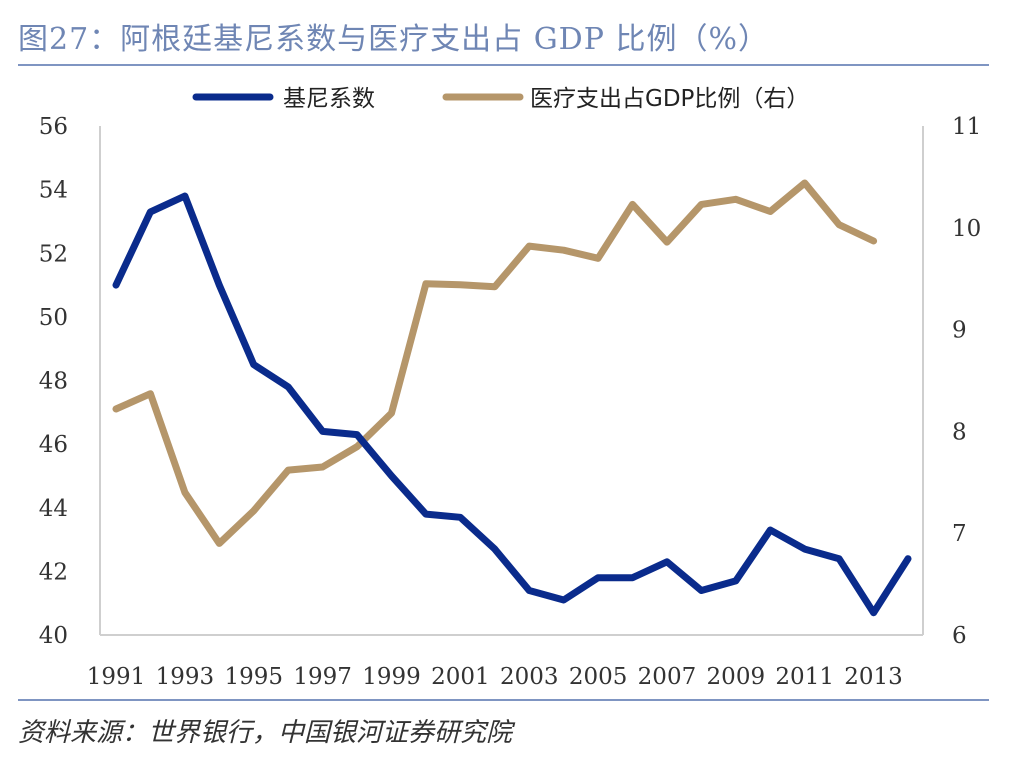  What do you see at coordinates (53, 572) in the screenshot?
I see `y-left-tick-label: 42` at bounding box center [53, 572].